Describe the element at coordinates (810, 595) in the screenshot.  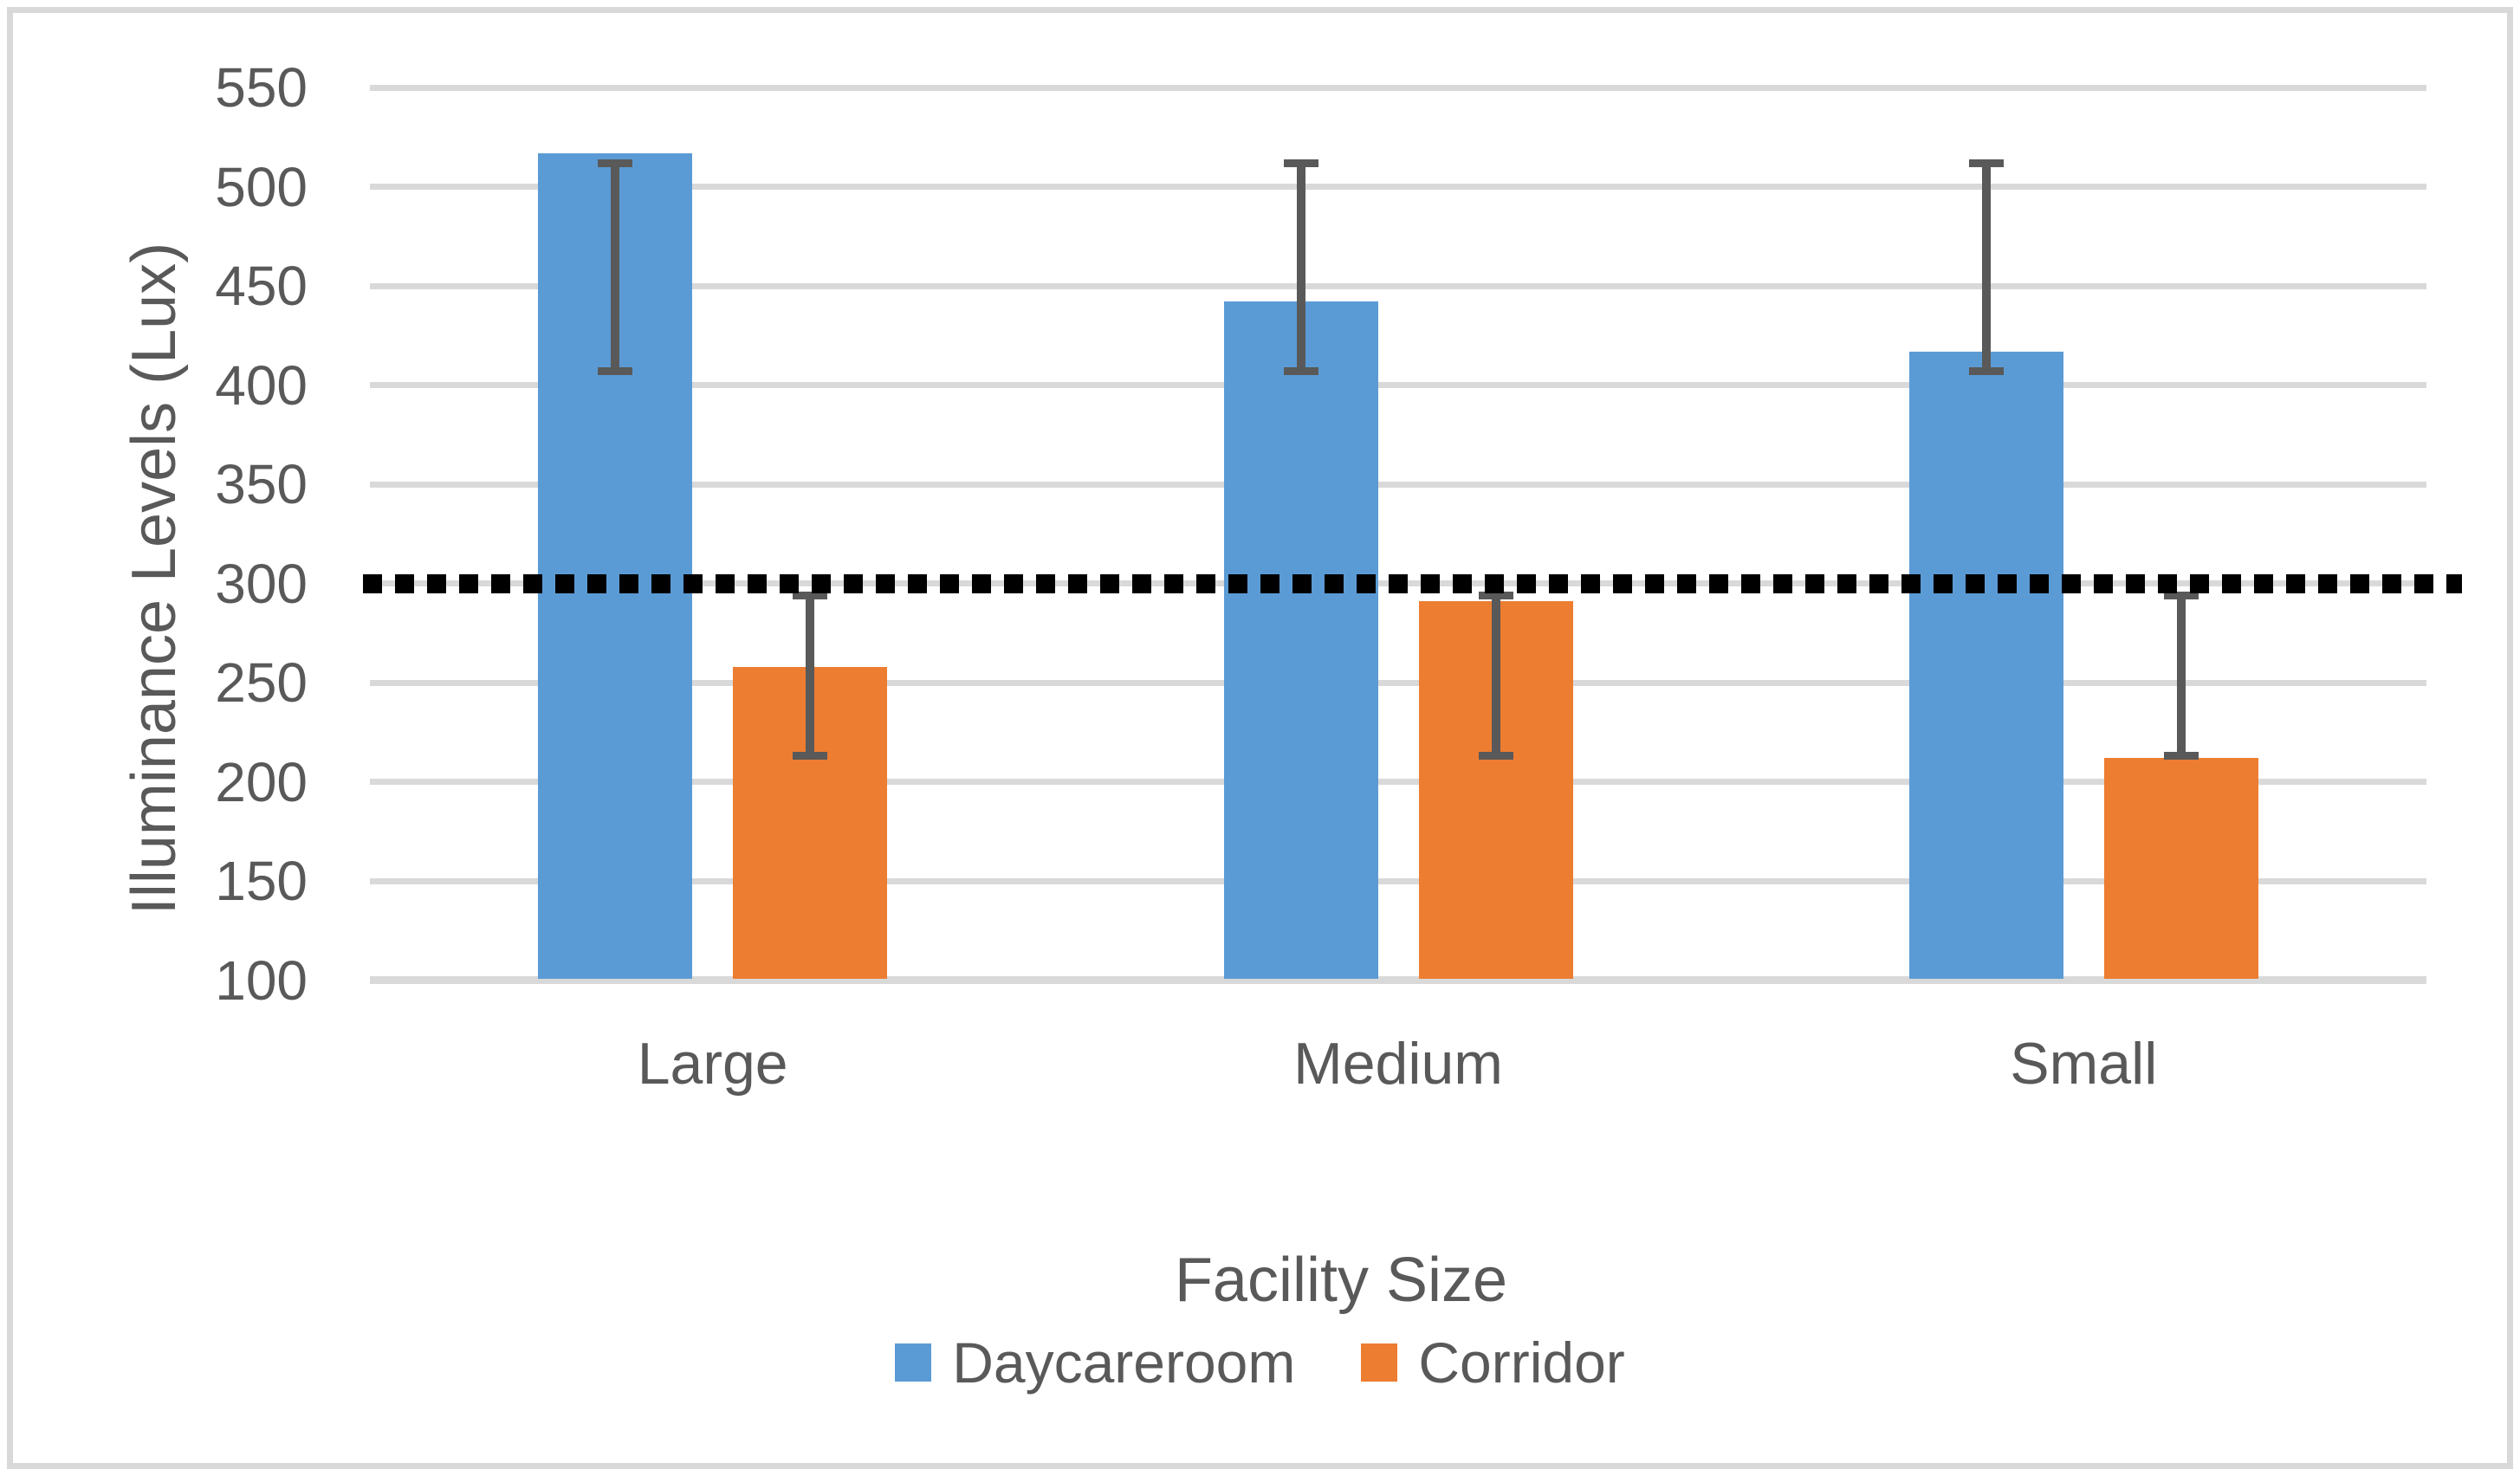
I see `corridor-error-cap-top-large` at that location.